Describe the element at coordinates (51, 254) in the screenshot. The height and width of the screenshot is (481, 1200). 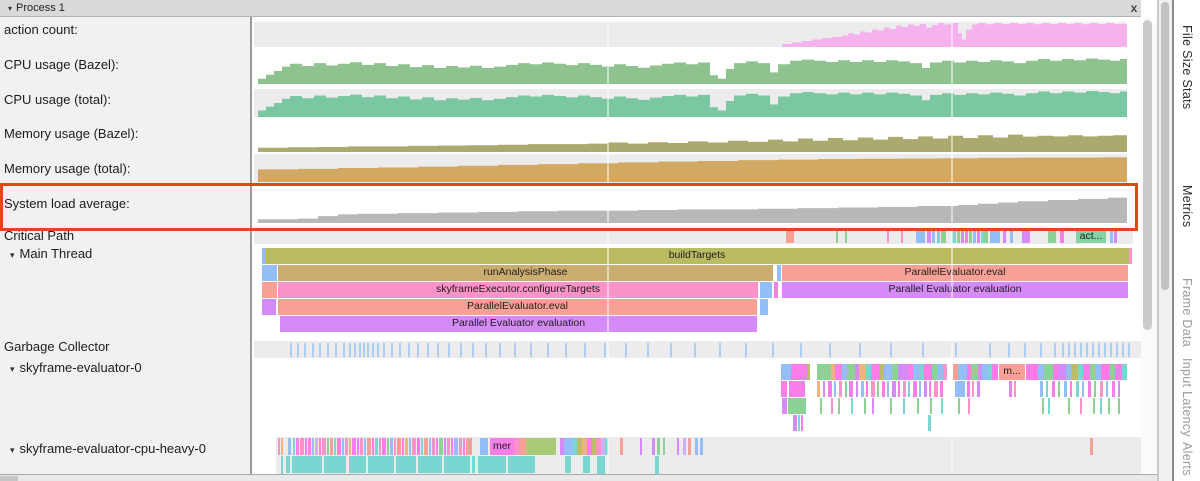
I see `track-label-main-thread: ▾ Main Thread` at that location.